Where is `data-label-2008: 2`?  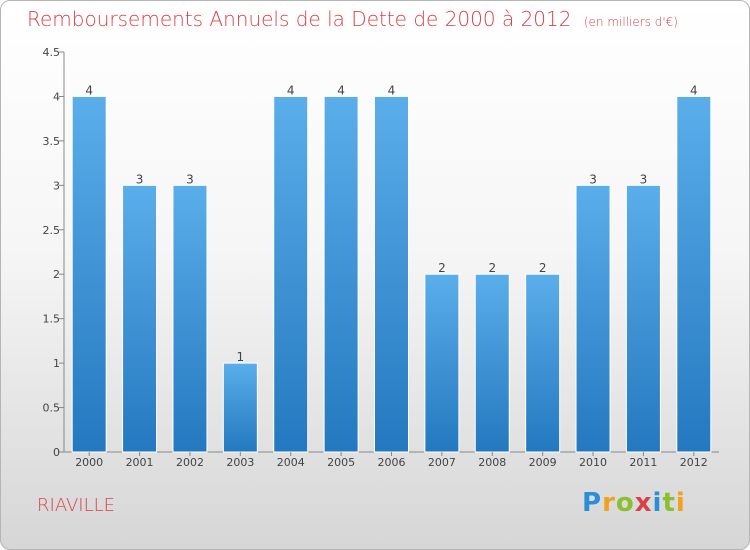
data-label-2008: 2 is located at coordinates (492, 268).